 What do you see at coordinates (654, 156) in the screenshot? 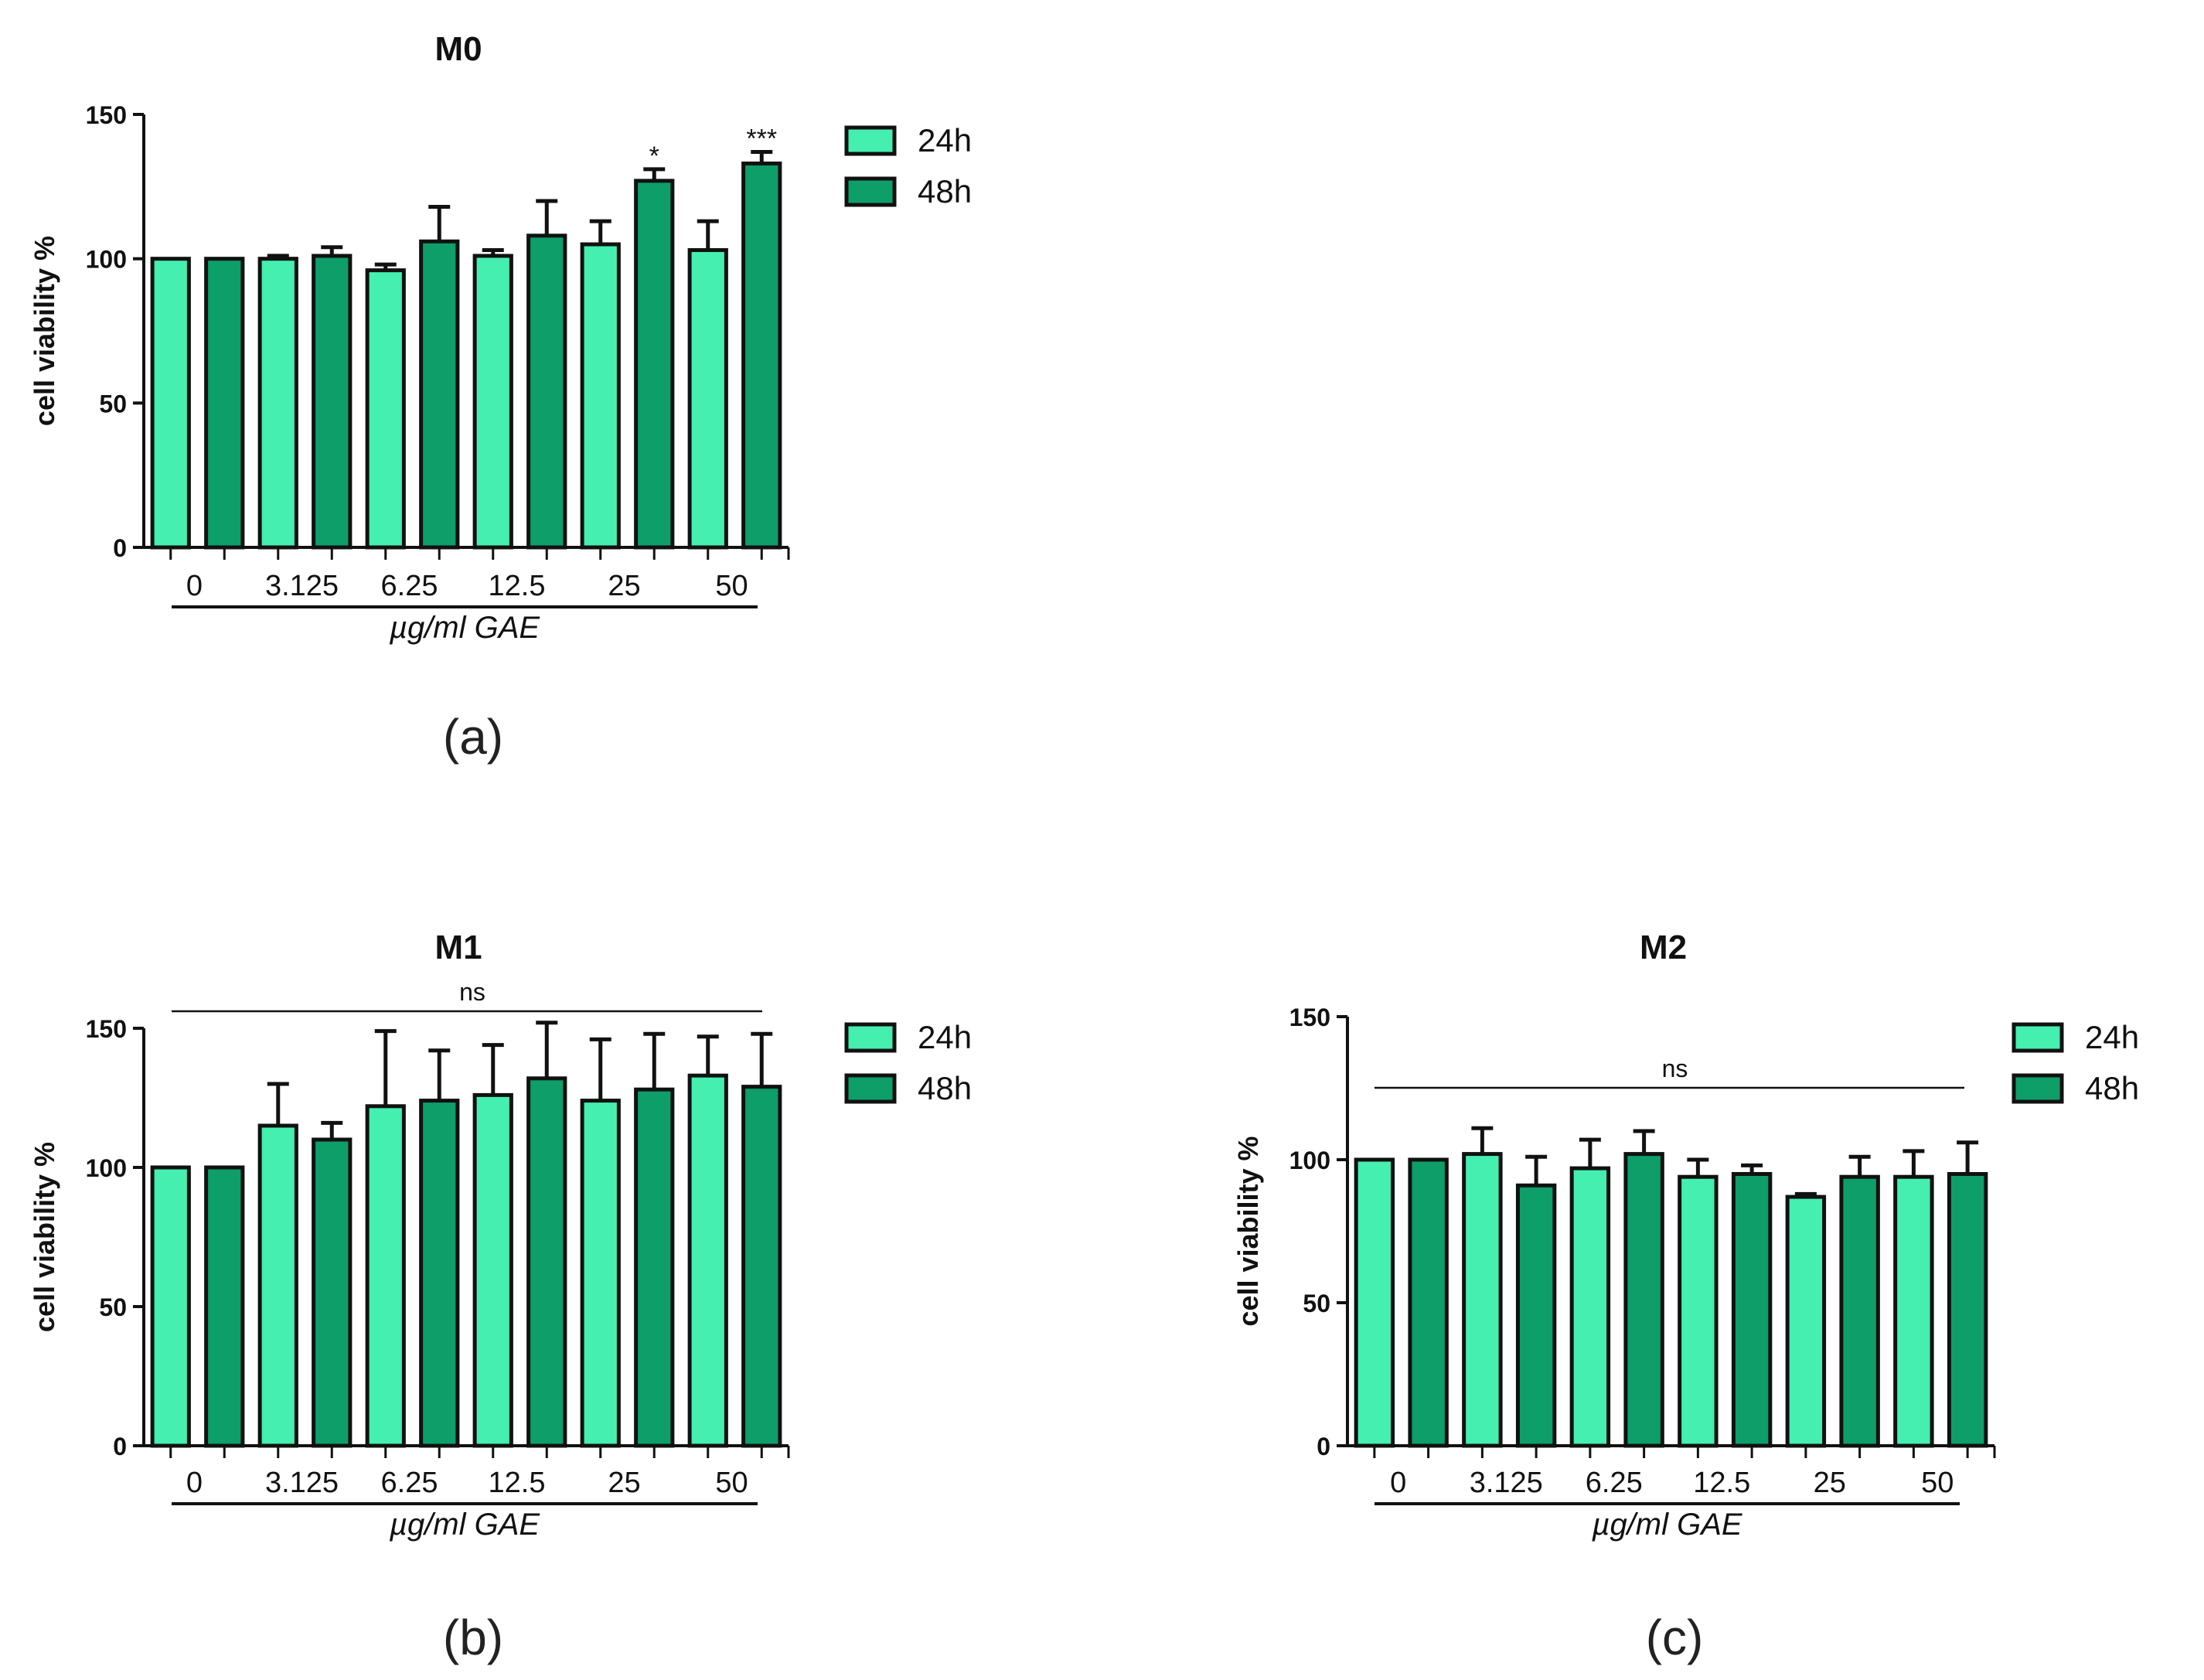
I see `significance-marker: *` at bounding box center [654, 156].